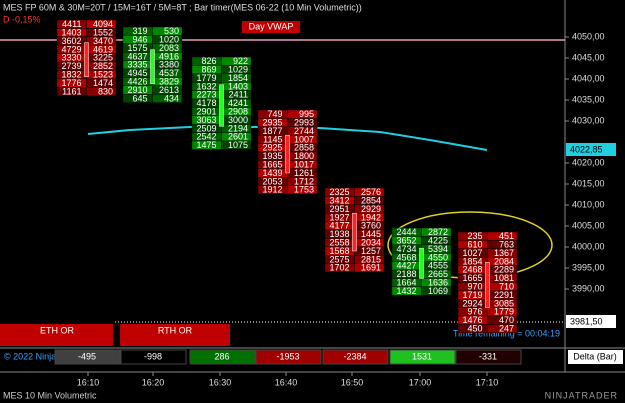  What do you see at coordinates (206, 120) in the screenshot?
I see `bid-volume: 3063` at bounding box center [206, 120].